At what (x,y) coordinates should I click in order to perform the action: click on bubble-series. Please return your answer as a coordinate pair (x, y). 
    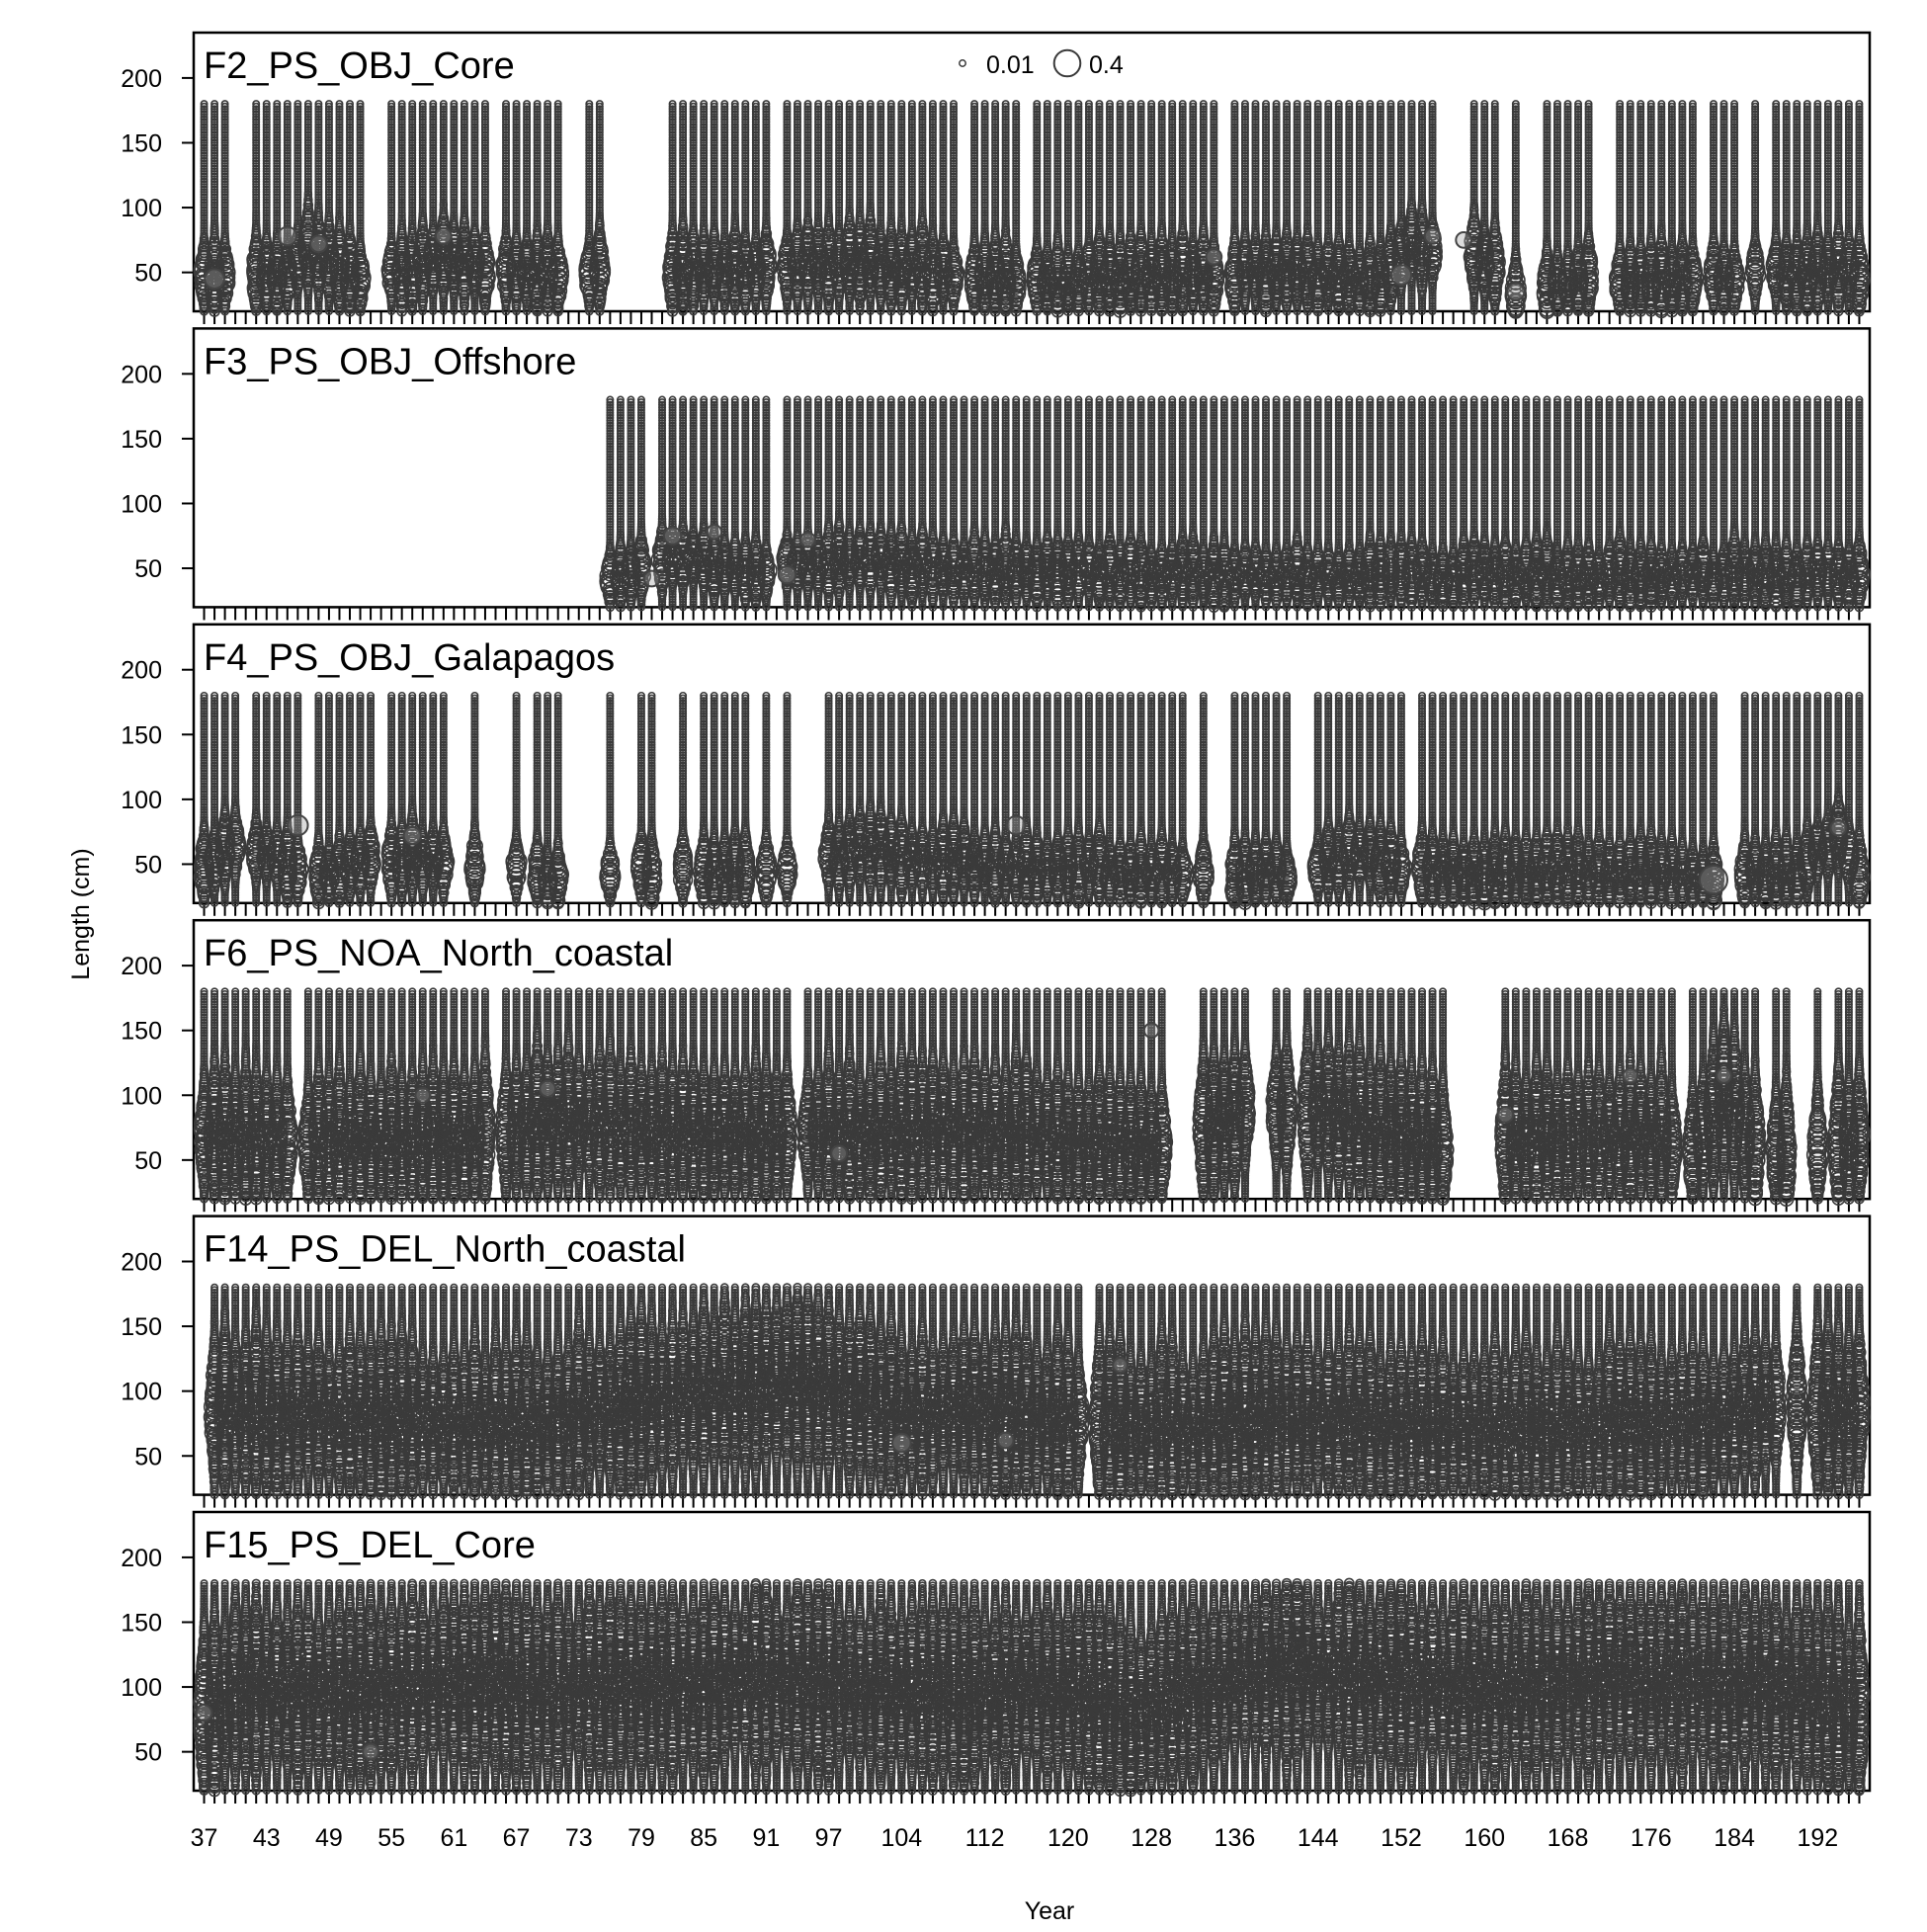
    Looking at the image, I should click on (1032, 209).